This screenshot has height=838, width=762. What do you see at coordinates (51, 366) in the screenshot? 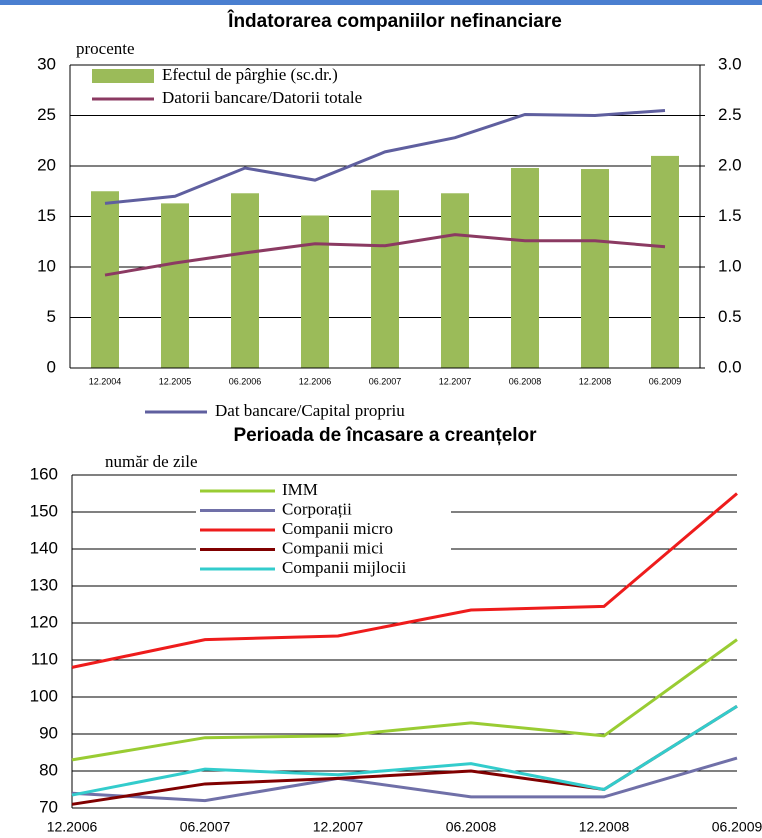
I see `y-tick-label: 0` at bounding box center [51, 366].